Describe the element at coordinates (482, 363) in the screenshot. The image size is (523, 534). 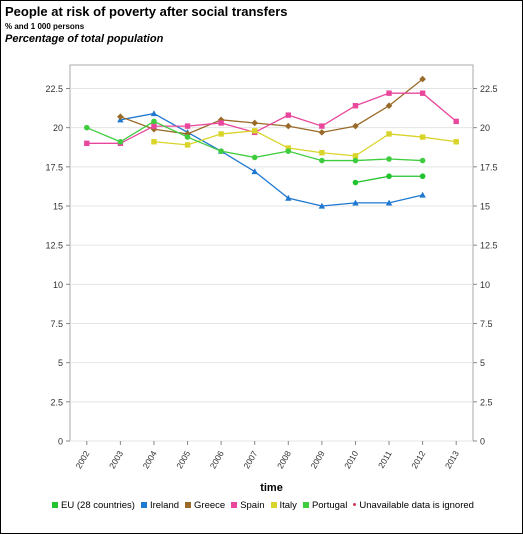
I see `y-tick-label-right: 5` at that location.